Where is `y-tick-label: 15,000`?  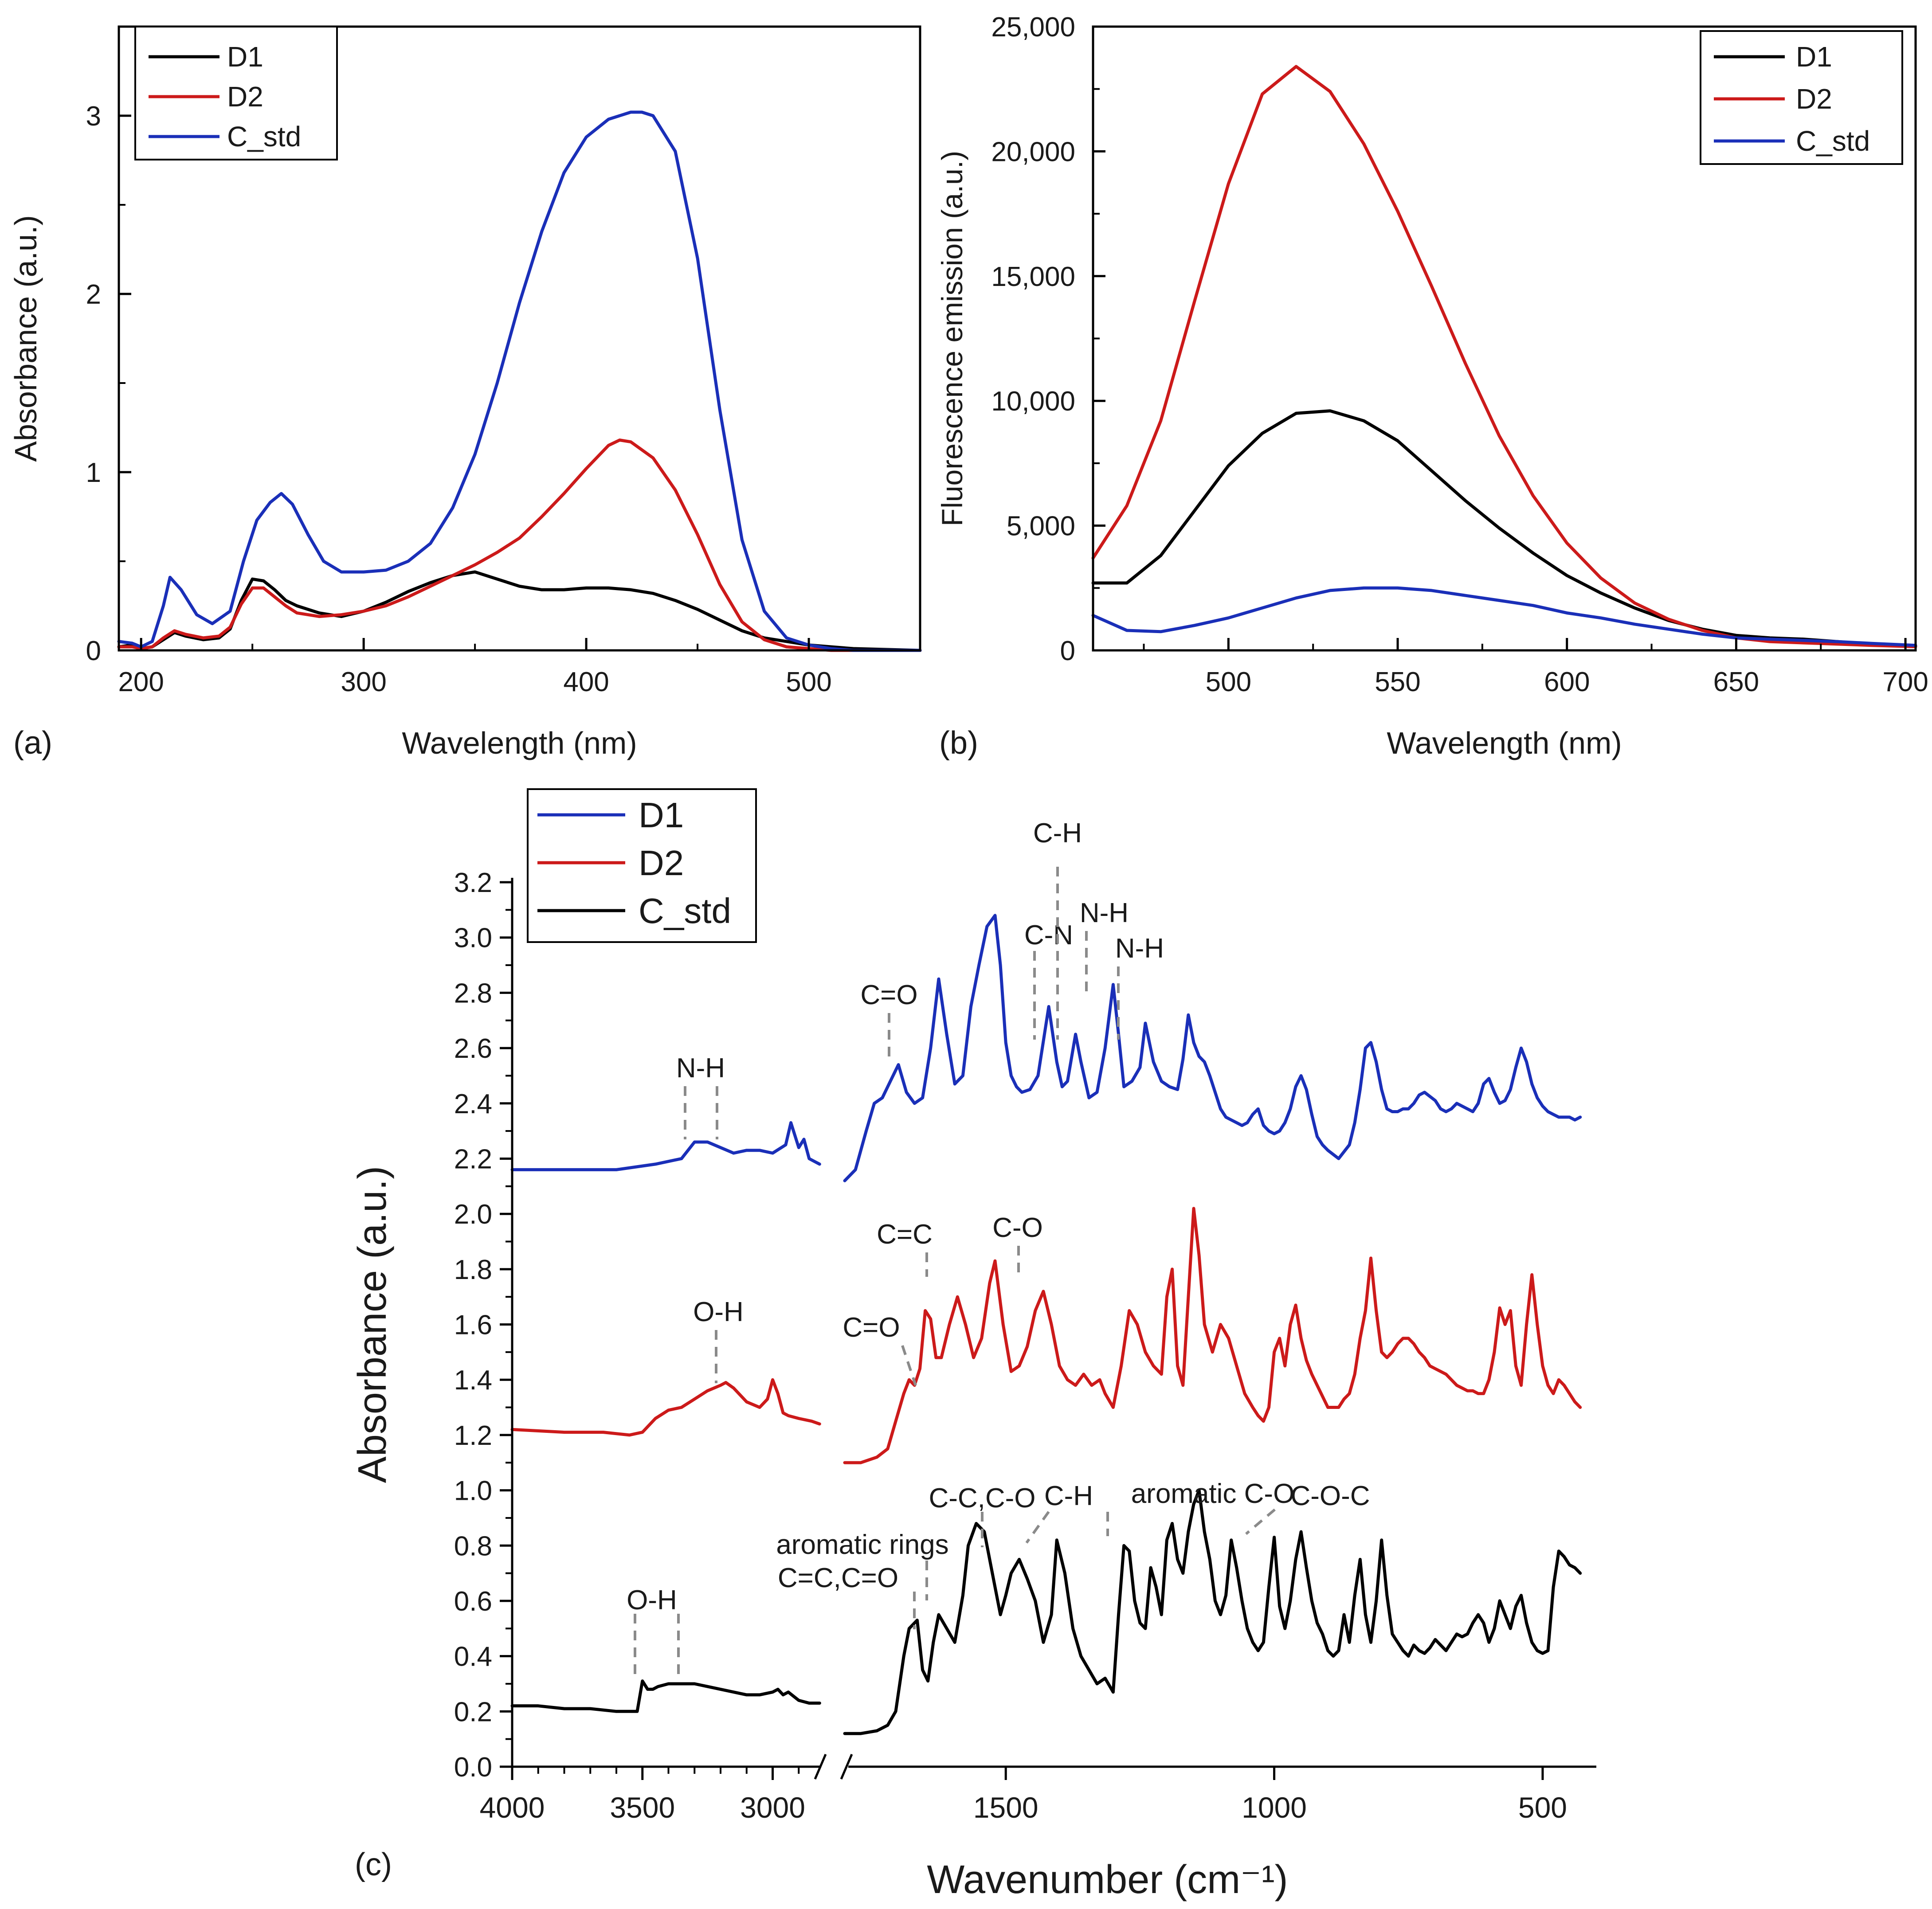
y-tick-label: 15,000 is located at coordinates (1033, 277).